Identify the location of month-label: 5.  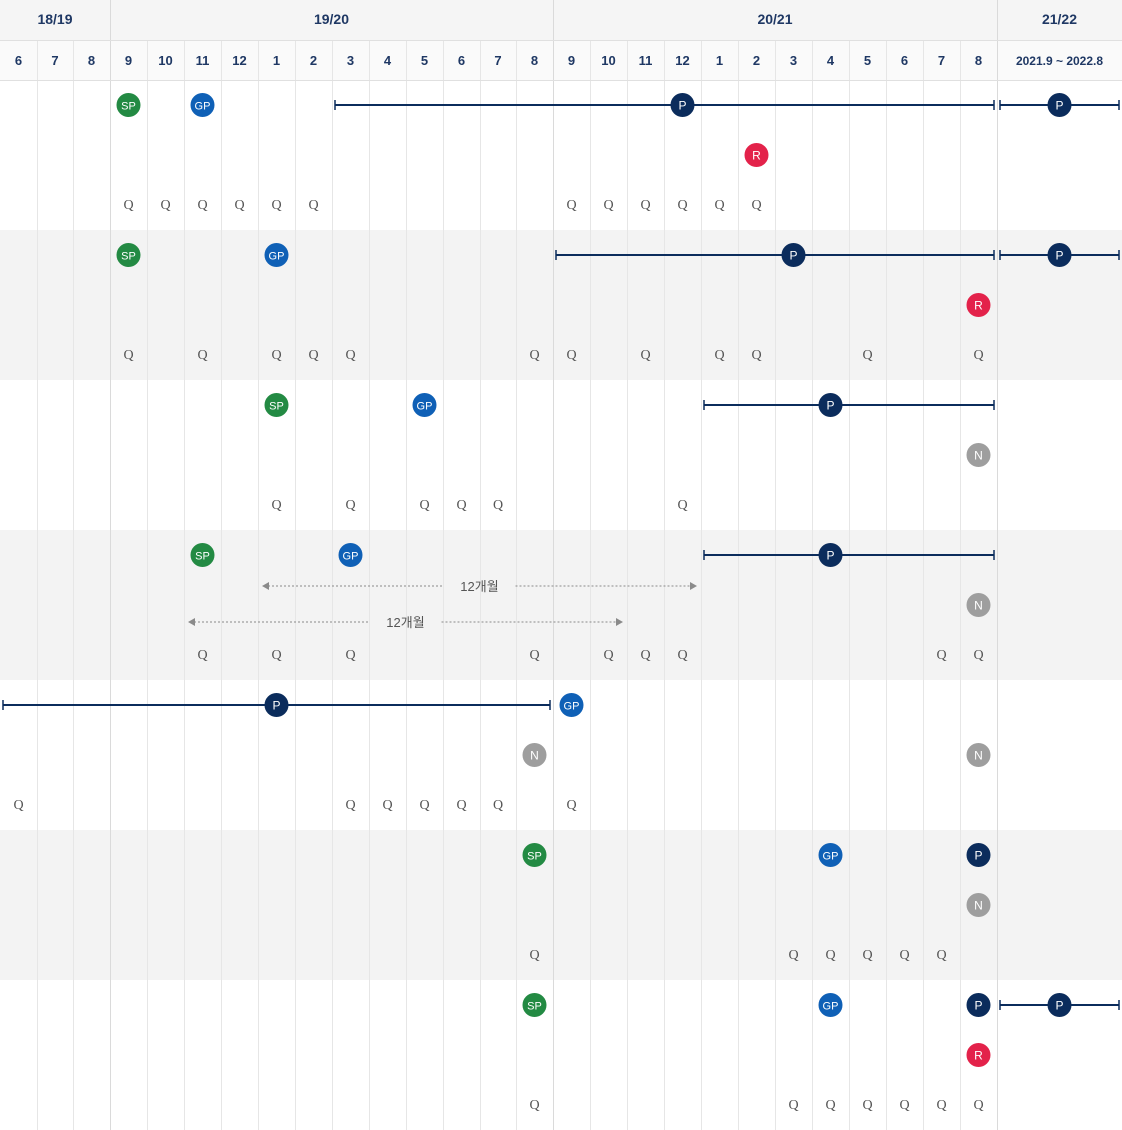
(424, 60).